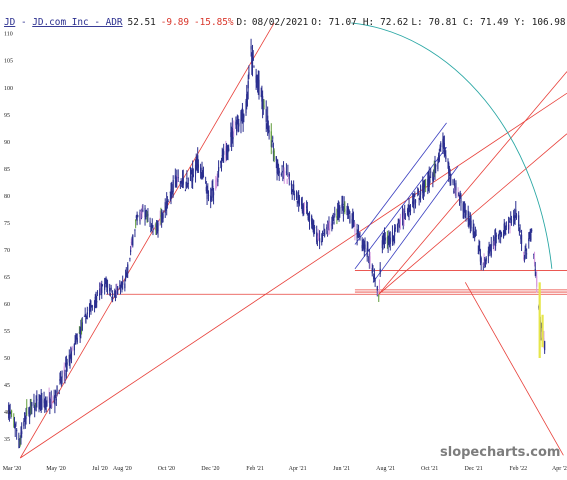 This screenshot has width=567, height=480. I want to click on y-tick-label: 65, so click(7, 278).